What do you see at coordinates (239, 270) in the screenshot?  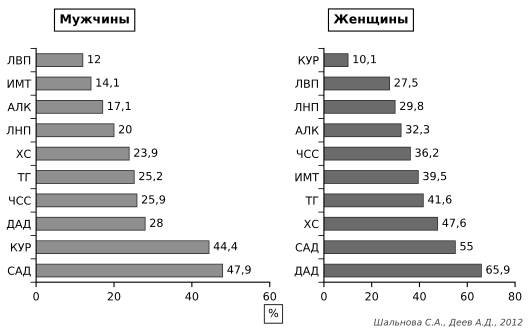 I see `data-label: 47,9` at bounding box center [239, 270].